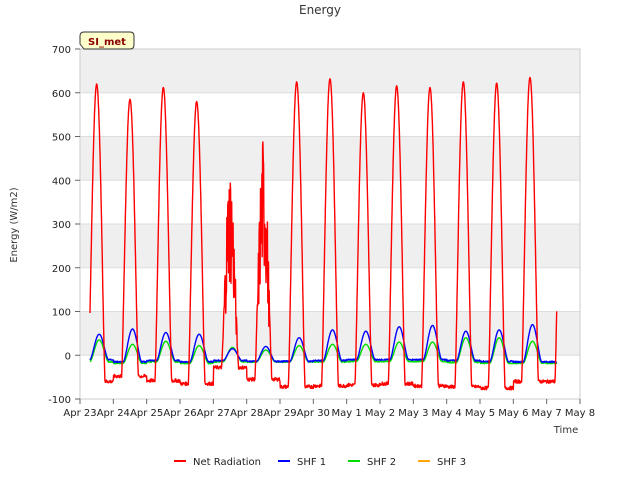 This screenshot has height=480, width=640. I want to click on y-tick-label: 500, so click(61, 138).